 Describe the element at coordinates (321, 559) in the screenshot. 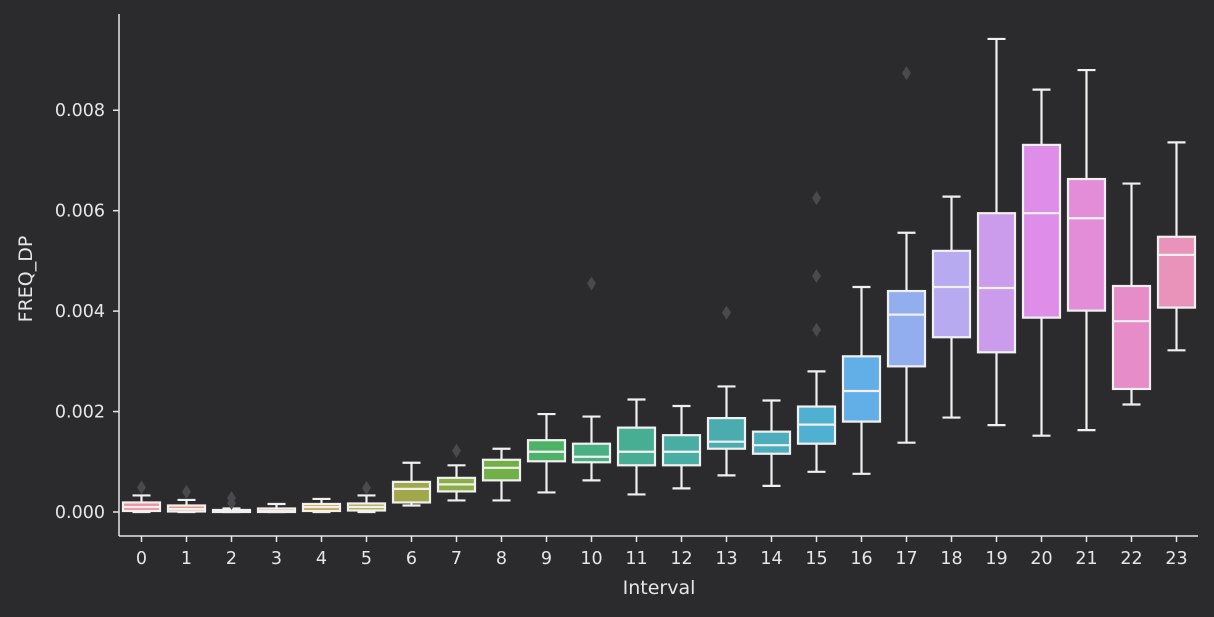

I see `x-tick-label: 4` at that location.